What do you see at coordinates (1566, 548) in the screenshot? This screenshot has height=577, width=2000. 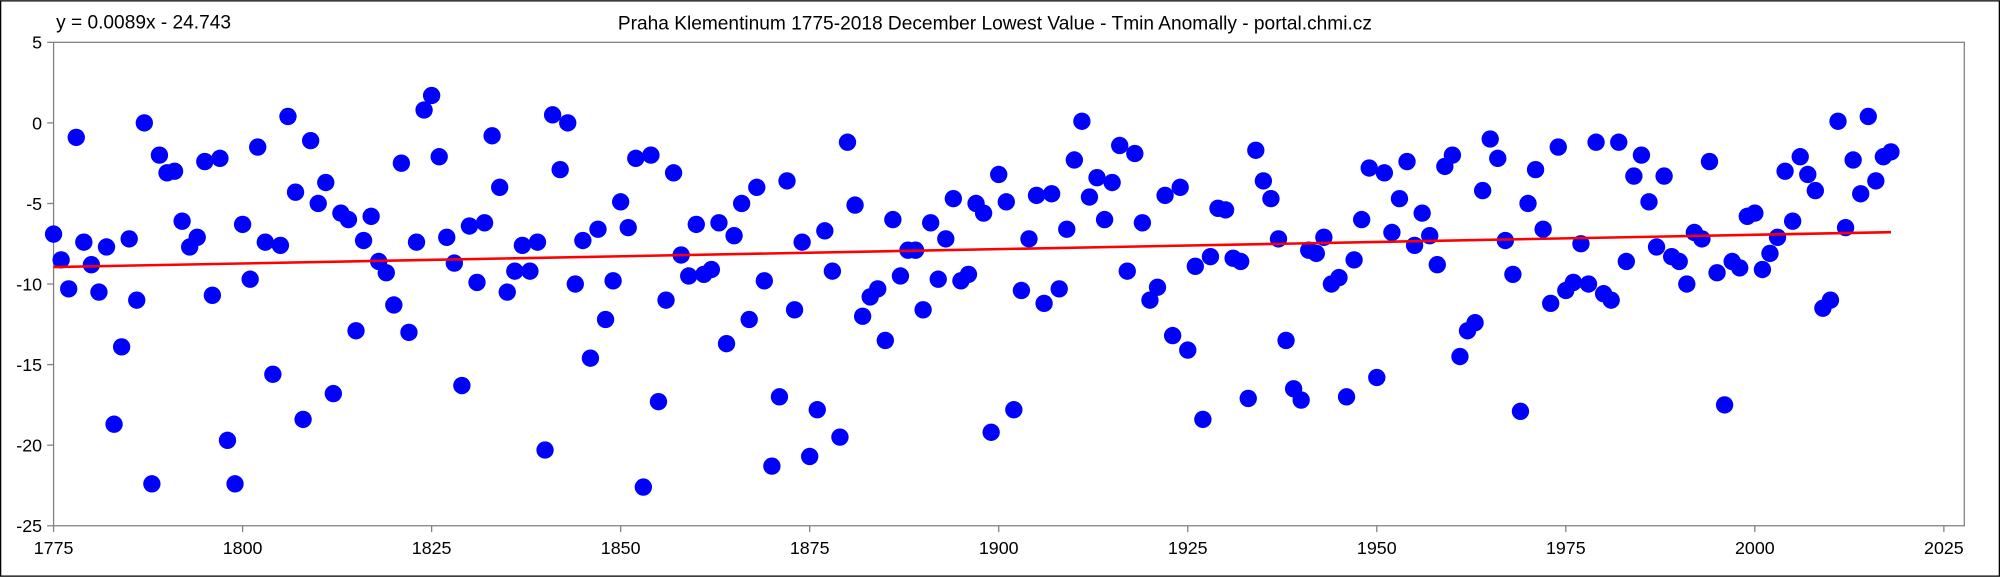 I see `x-tick-label: 1975` at bounding box center [1566, 548].